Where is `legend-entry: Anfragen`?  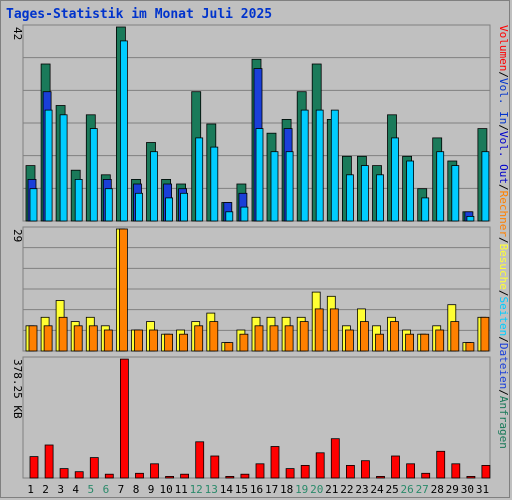
legend-entry: Anfragen is located at coordinates (503, 422).